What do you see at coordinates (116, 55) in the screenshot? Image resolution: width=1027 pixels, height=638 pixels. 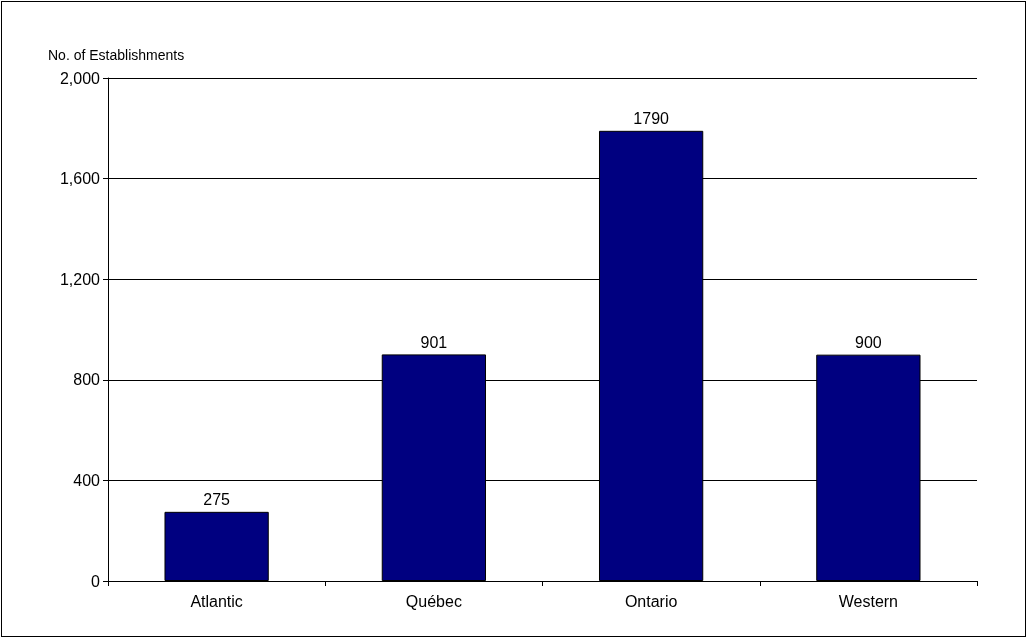 I see `y-axis-title: No. of Establishments` at bounding box center [116, 55].